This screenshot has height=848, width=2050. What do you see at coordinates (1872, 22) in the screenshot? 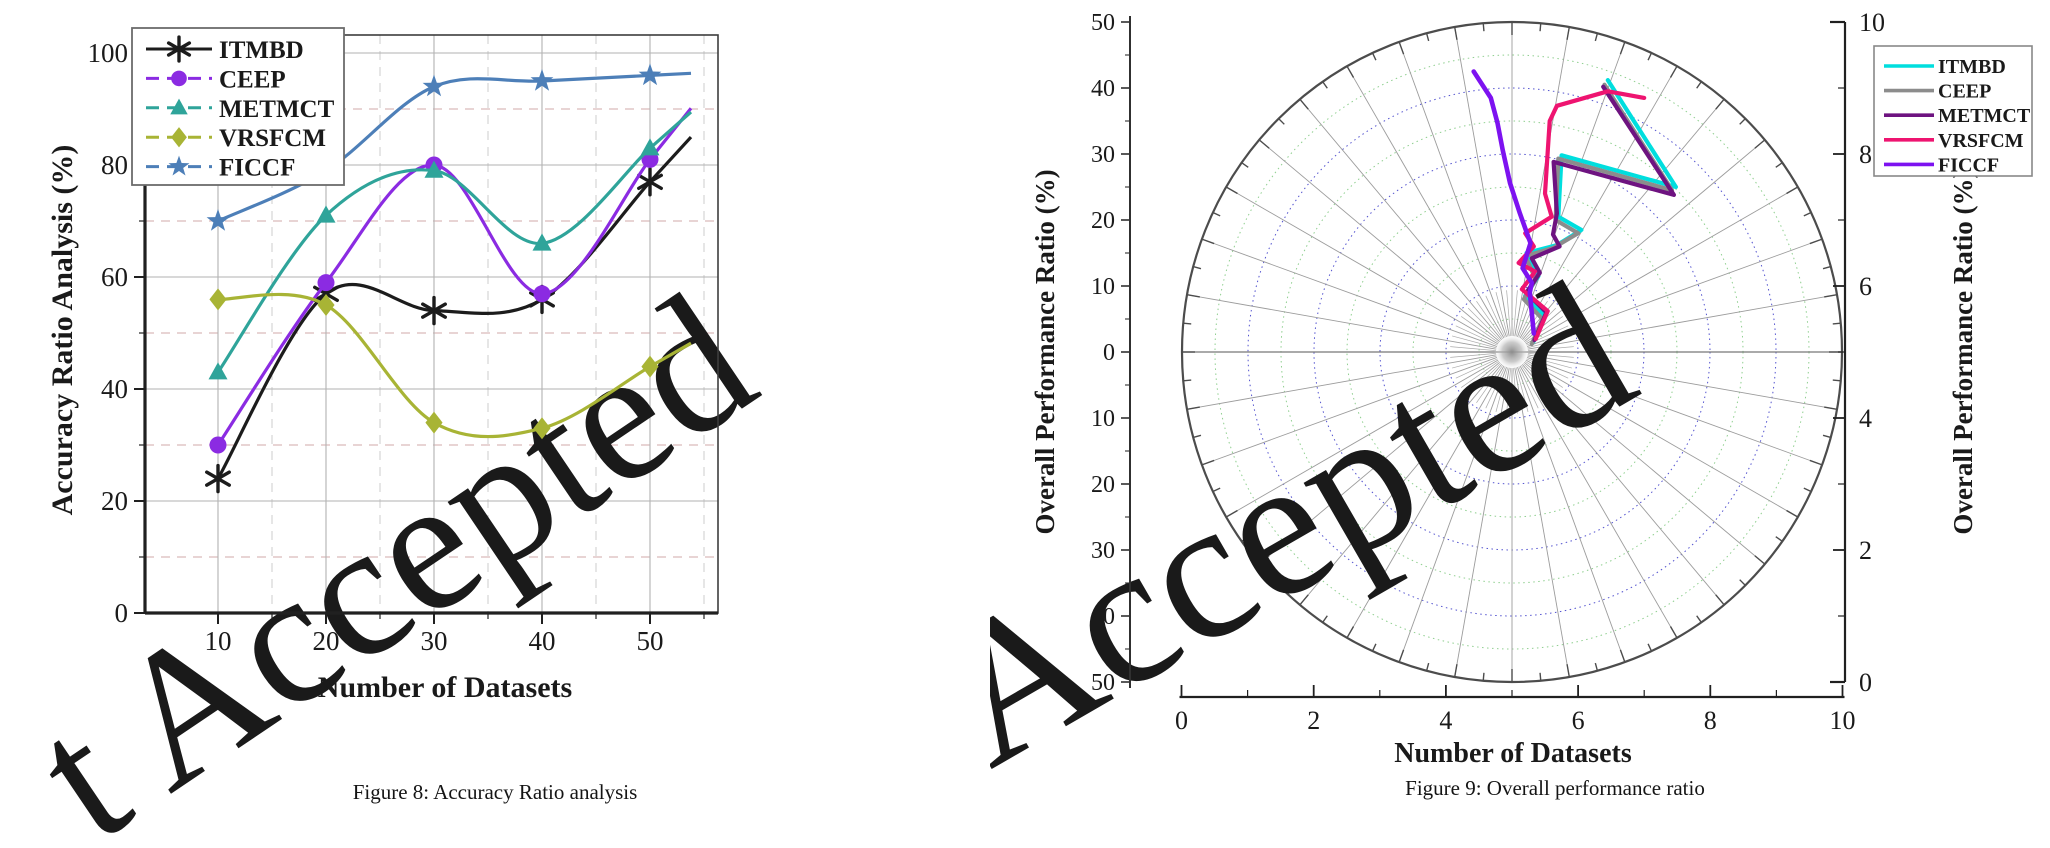
I see `fig9-right-tick-label: 10` at bounding box center [1872, 22].